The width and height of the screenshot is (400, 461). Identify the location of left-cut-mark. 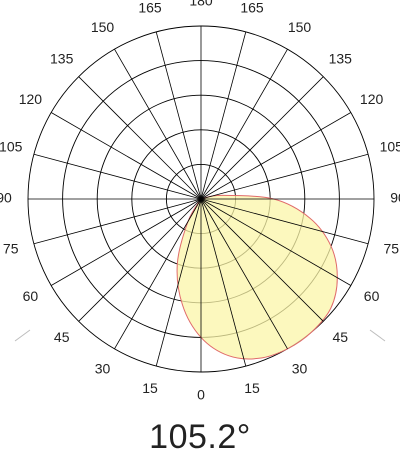
(22, 335).